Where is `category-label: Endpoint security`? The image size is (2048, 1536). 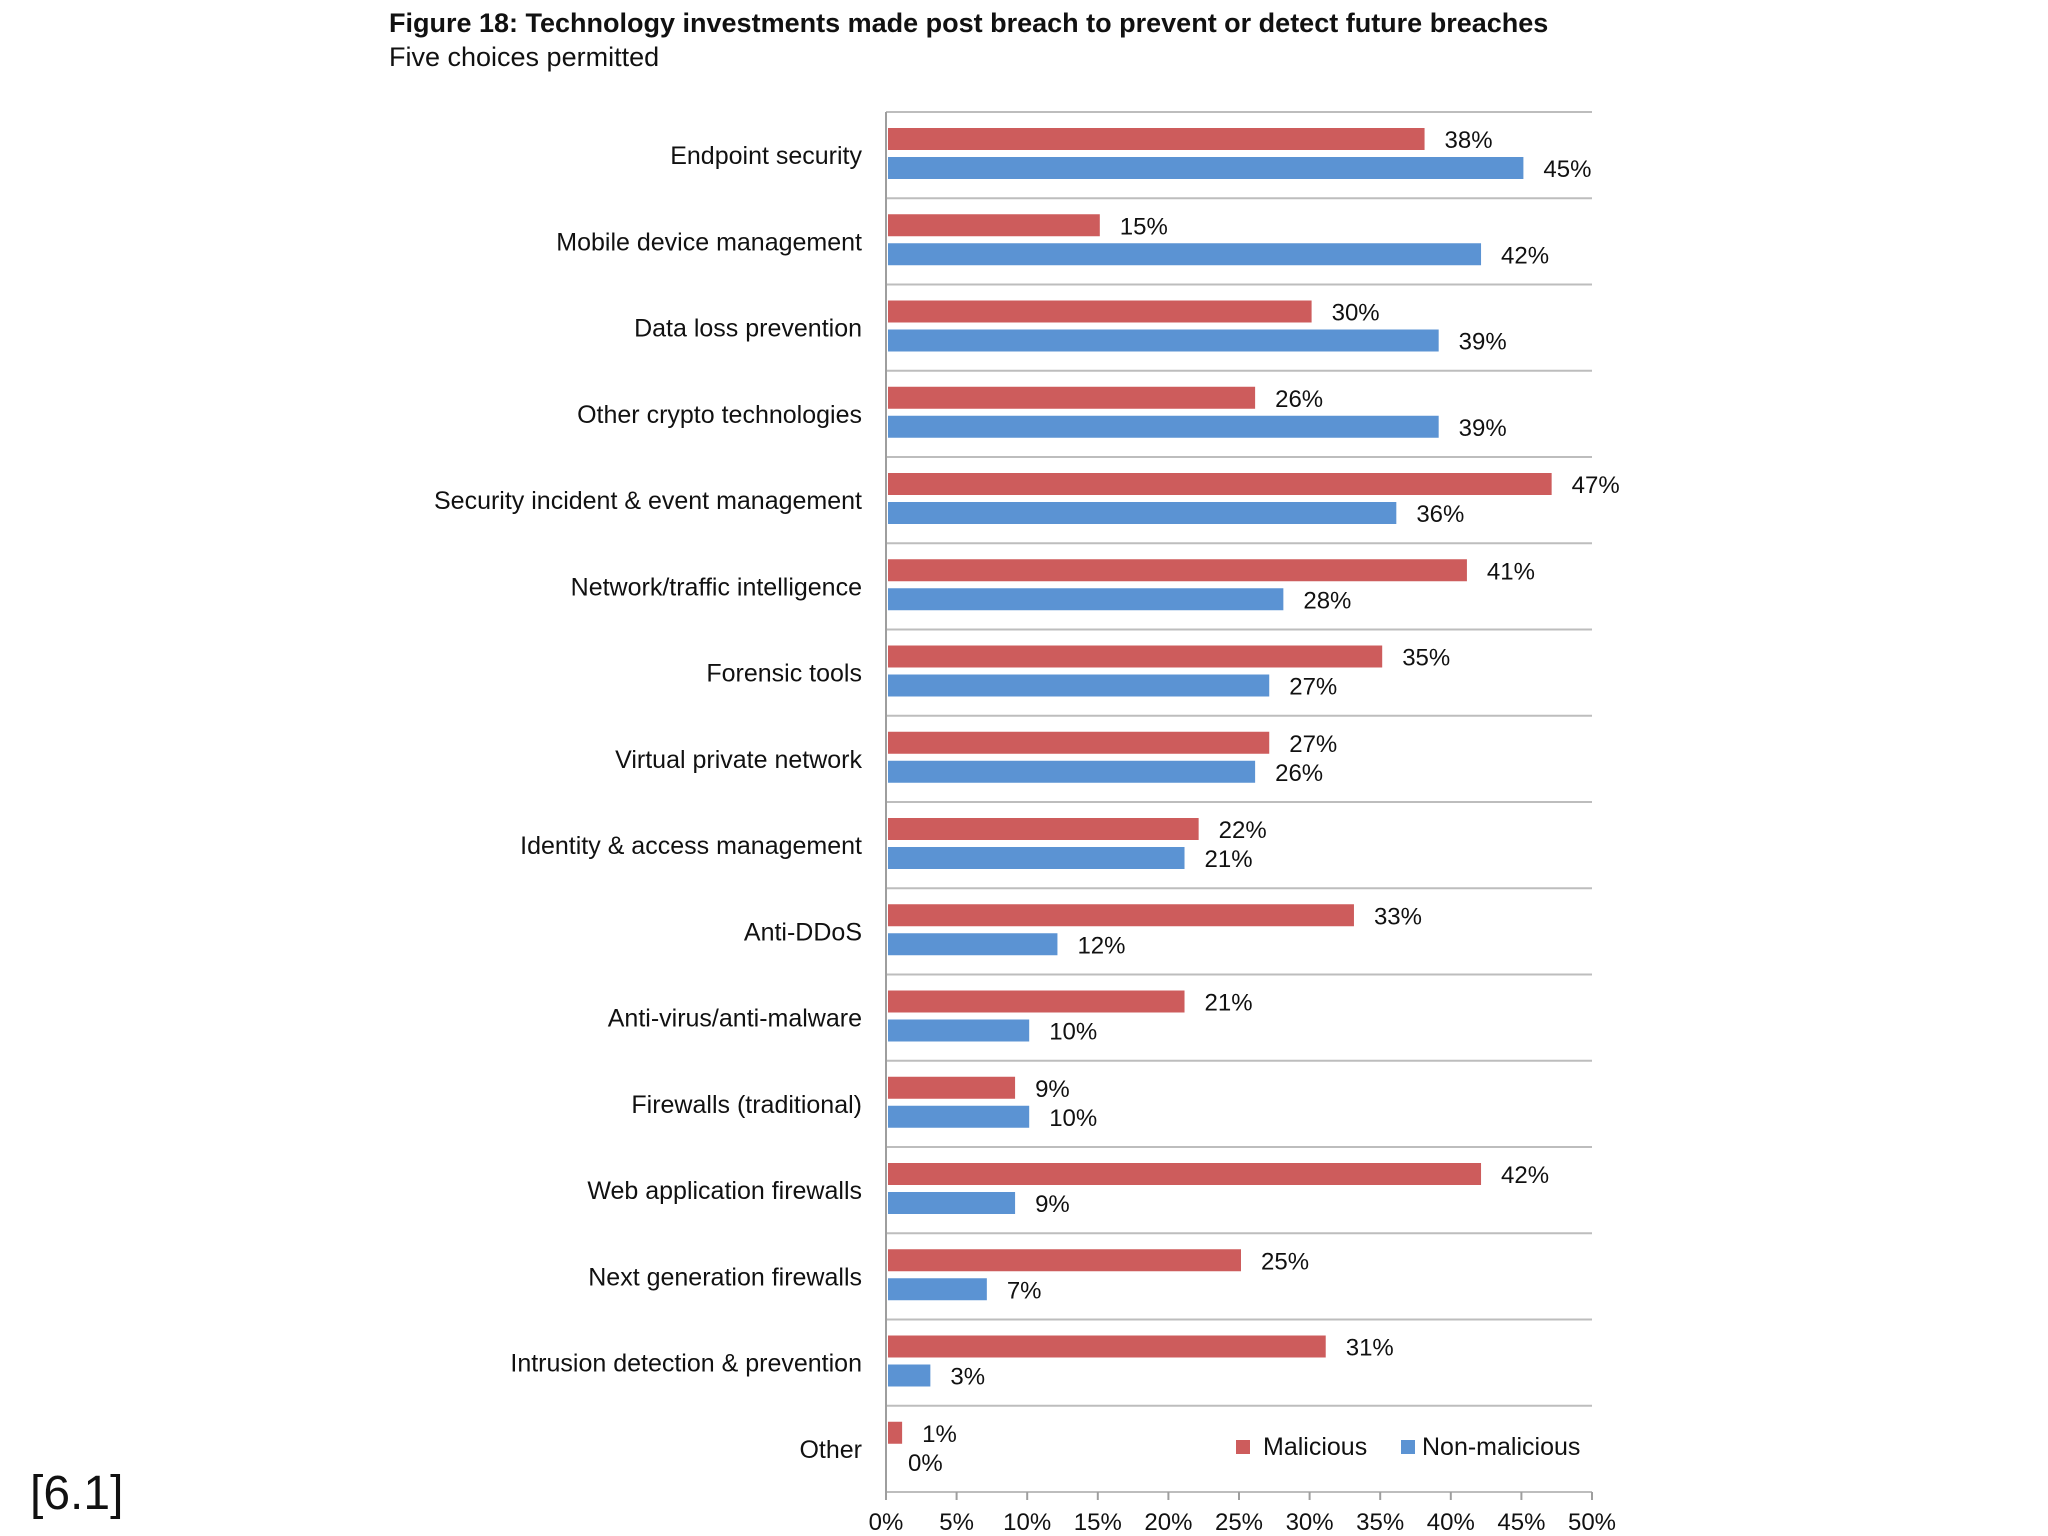
category-label: Endpoint security is located at coordinates (766, 156).